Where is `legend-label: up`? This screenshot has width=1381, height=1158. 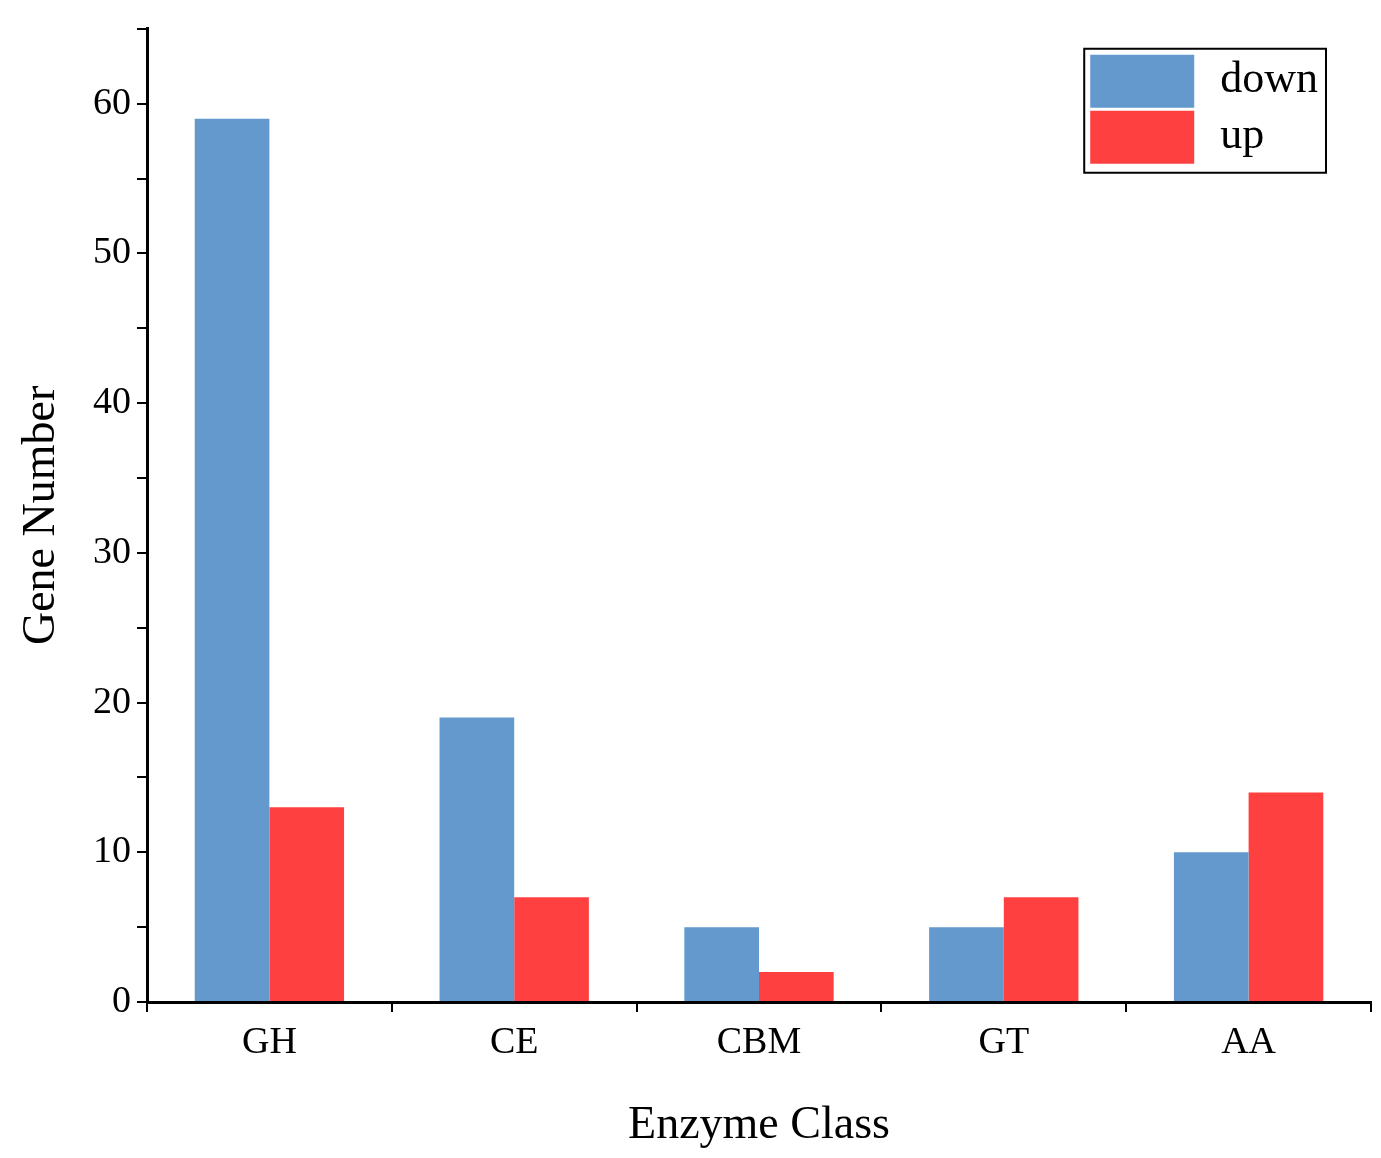
legend-label: up is located at coordinates (1242, 134).